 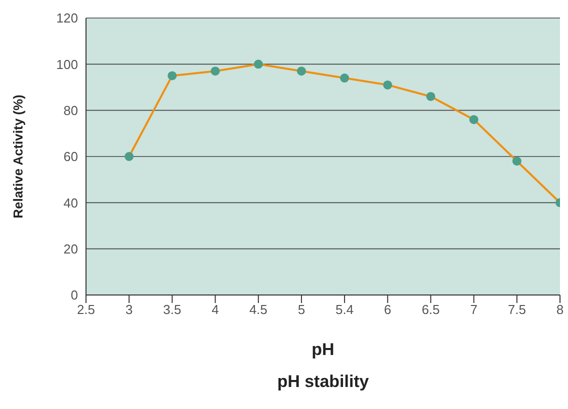 What do you see at coordinates (129, 310) in the screenshot?
I see `x-tick-label: 3` at bounding box center [129, 310].